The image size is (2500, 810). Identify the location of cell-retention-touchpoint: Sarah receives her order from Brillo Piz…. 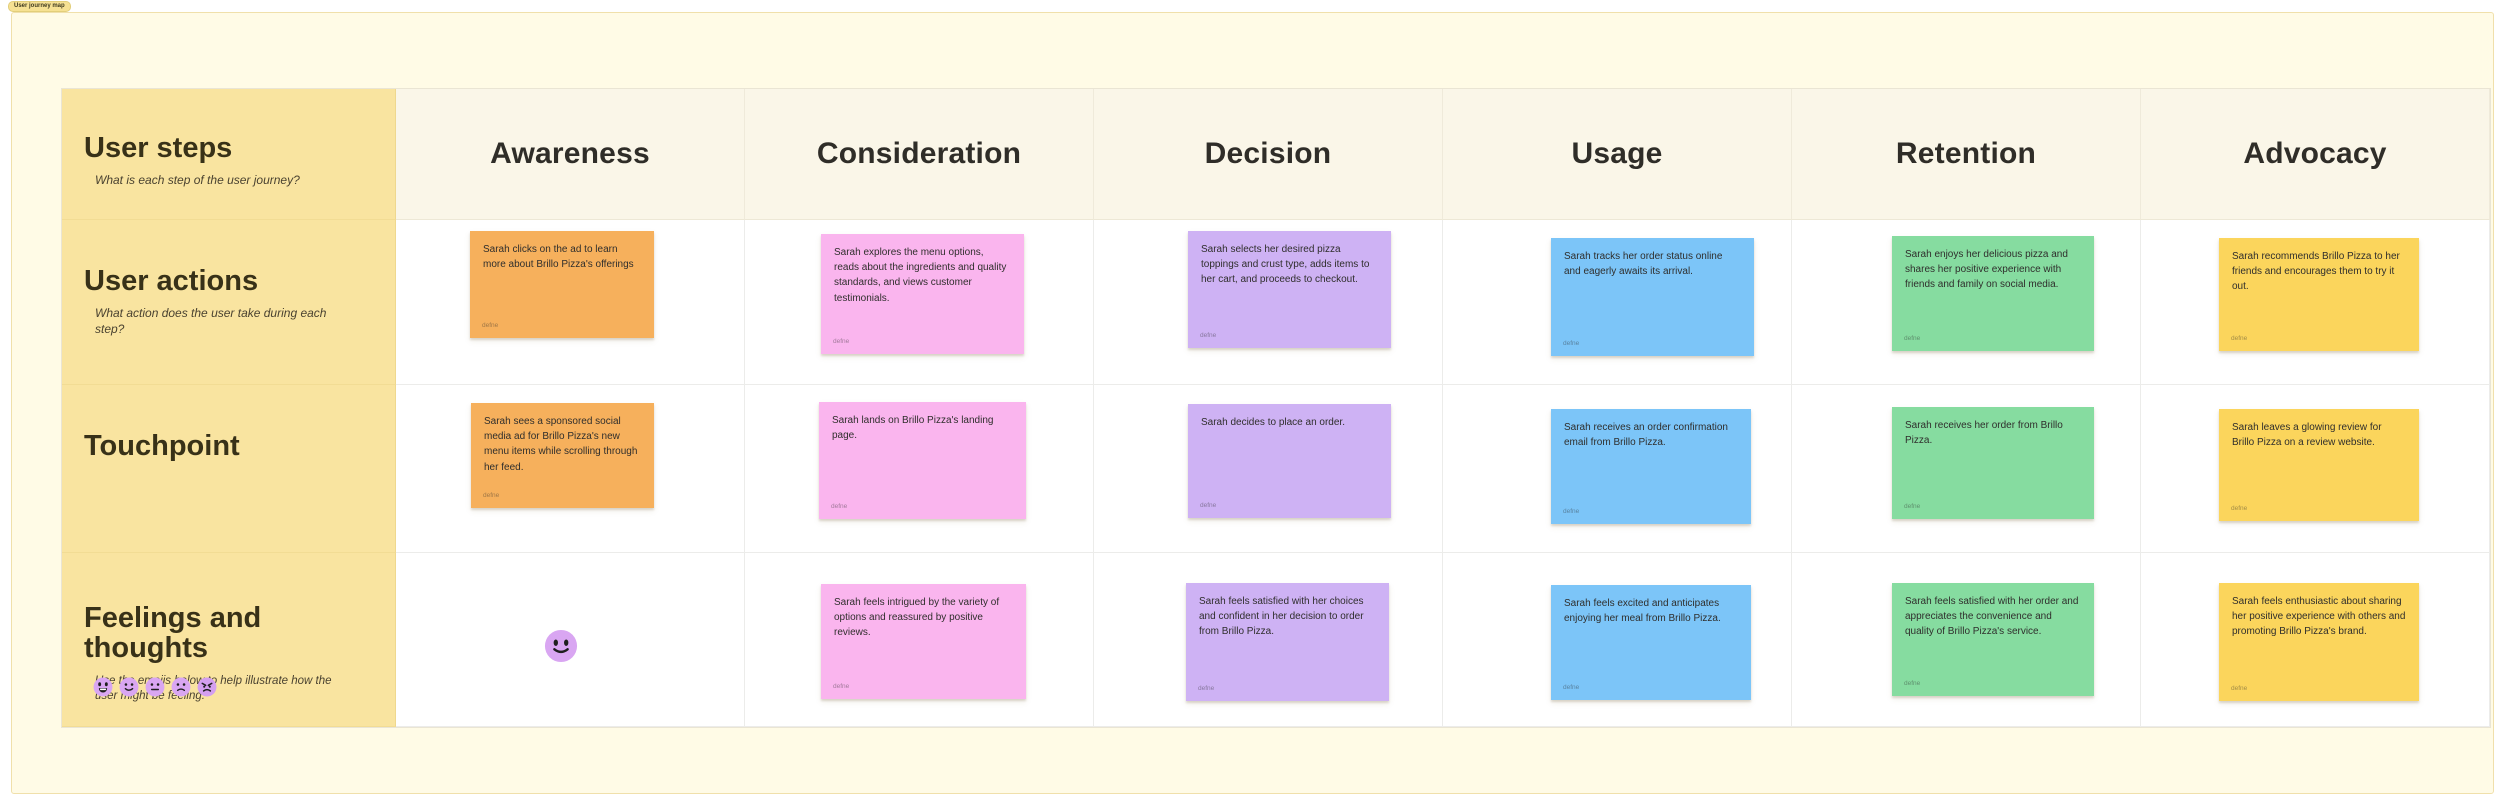
(1966, 469).